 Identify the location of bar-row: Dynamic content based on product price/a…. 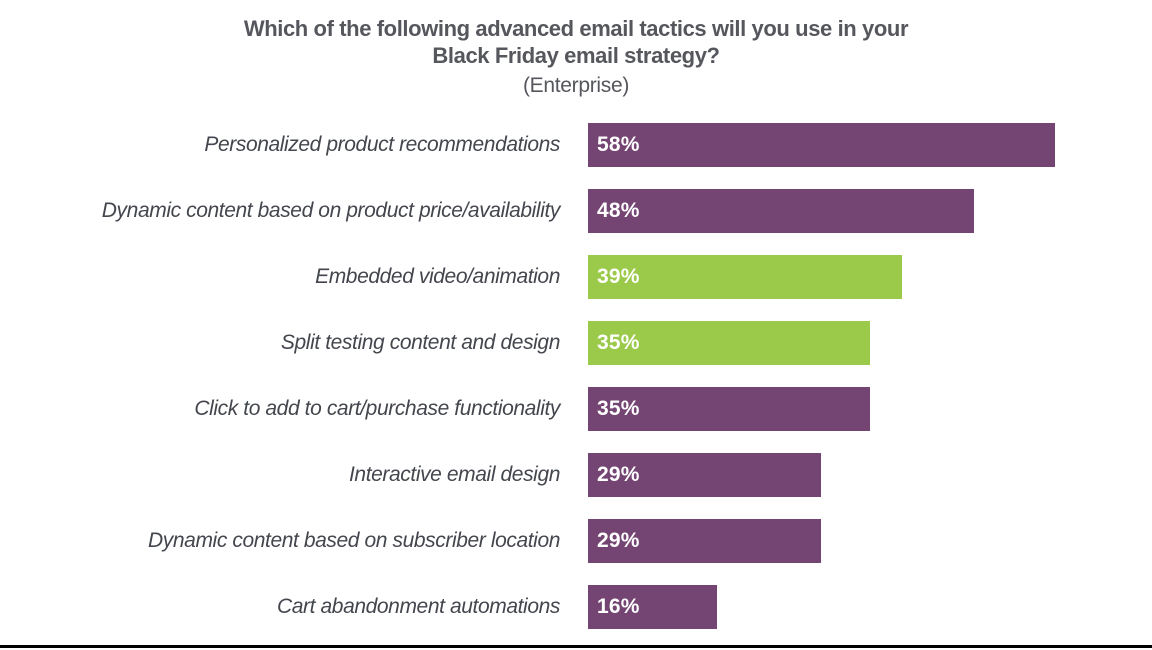
(576, 211).